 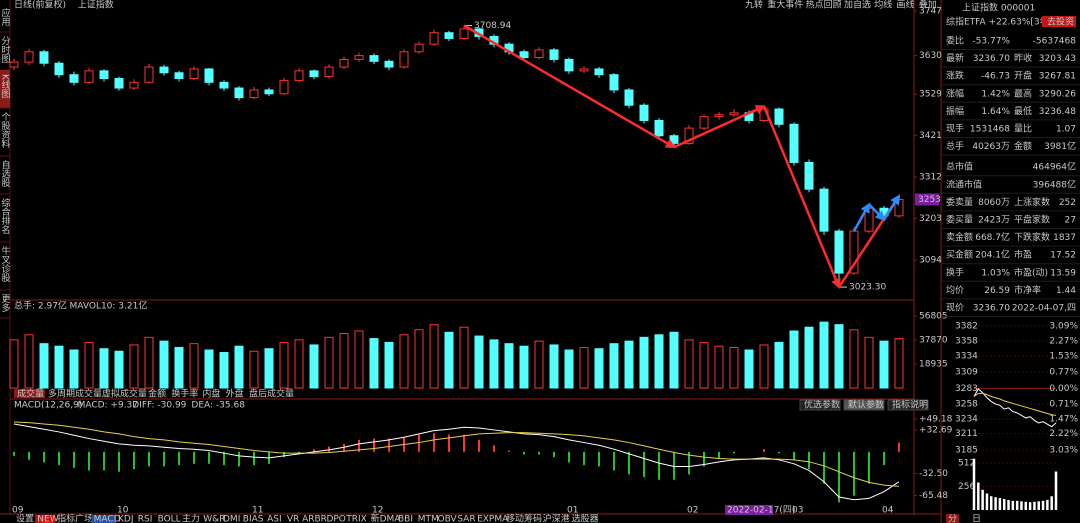 I want to click on sidebar-tab: 自选股, so click(x=5, y=173).